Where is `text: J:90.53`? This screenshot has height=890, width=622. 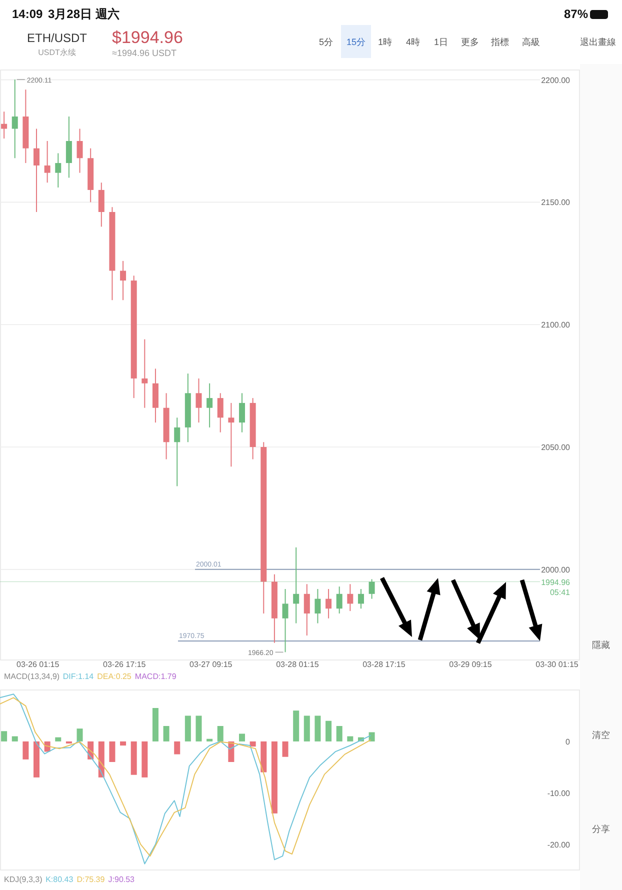 text: J:90.53 is located at coordinates (122, 879).